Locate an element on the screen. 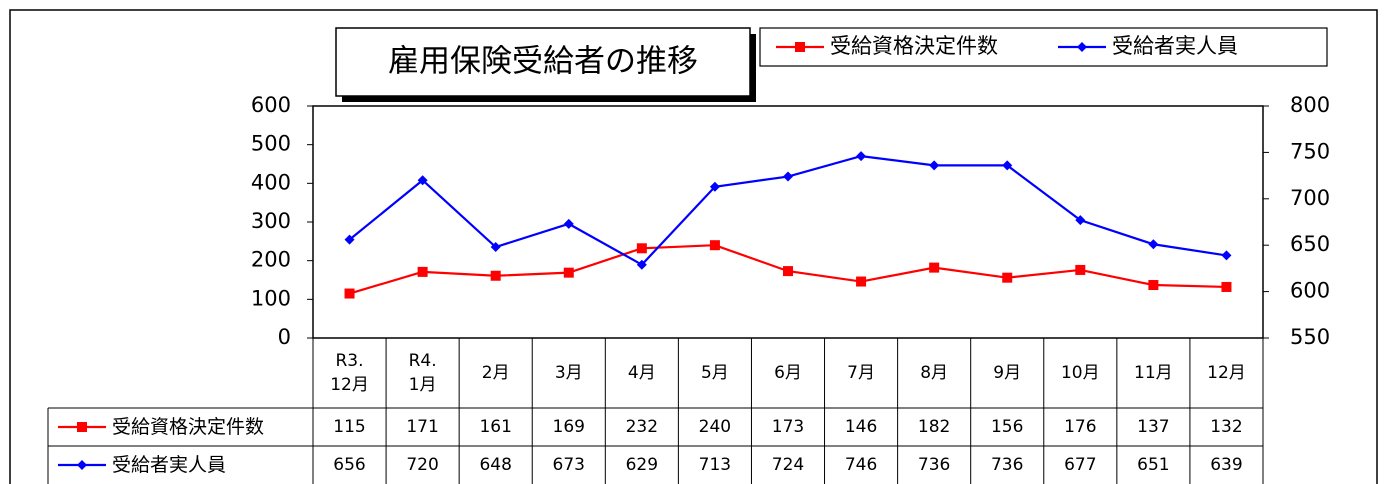 The image size is (1387, 484). table-value: 156 is located at coordinates (1007, 427).